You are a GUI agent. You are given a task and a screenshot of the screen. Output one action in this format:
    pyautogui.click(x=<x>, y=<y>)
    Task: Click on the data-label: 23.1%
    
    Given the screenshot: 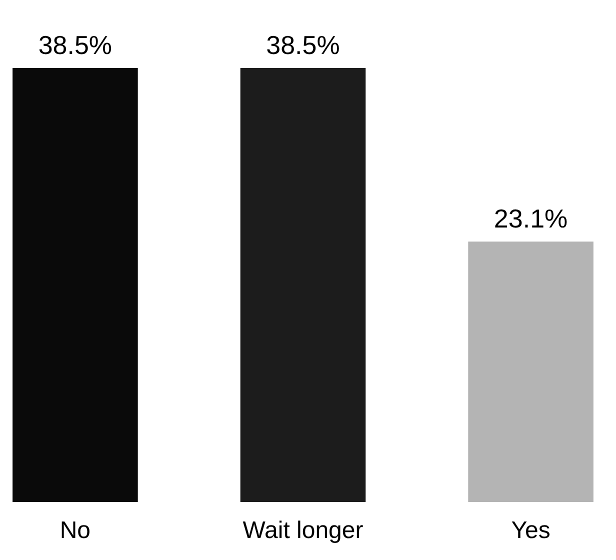 What is the action you would take?
    pyautogui.click(x=531, y=219)
    